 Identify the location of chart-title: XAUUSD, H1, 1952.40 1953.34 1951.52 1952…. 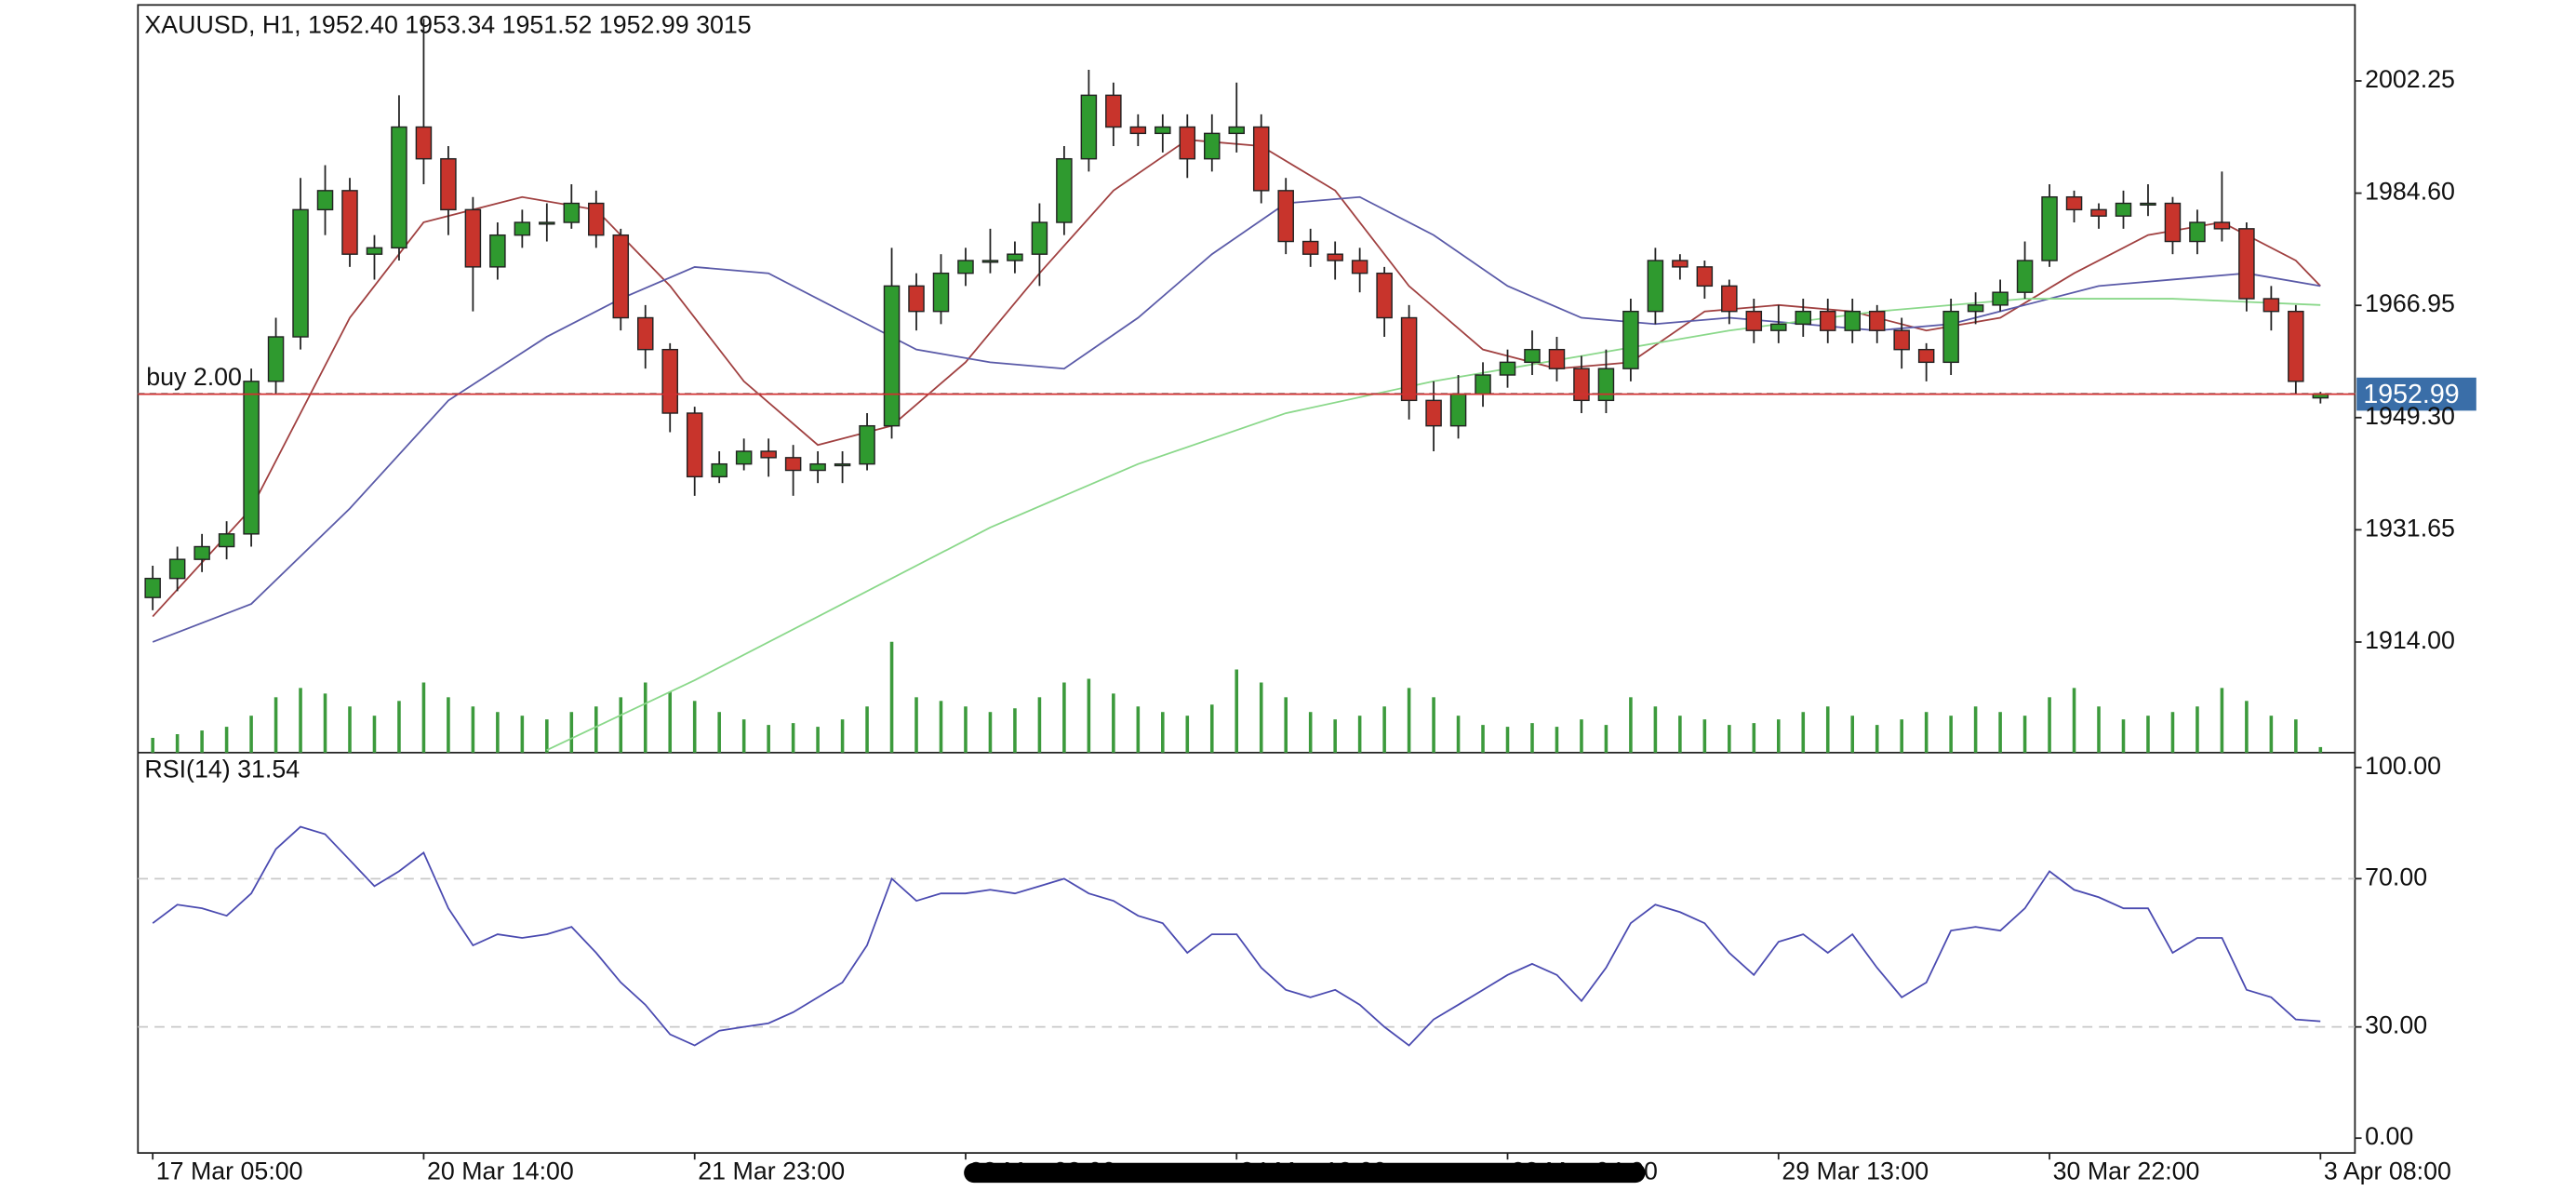
(447, 25).